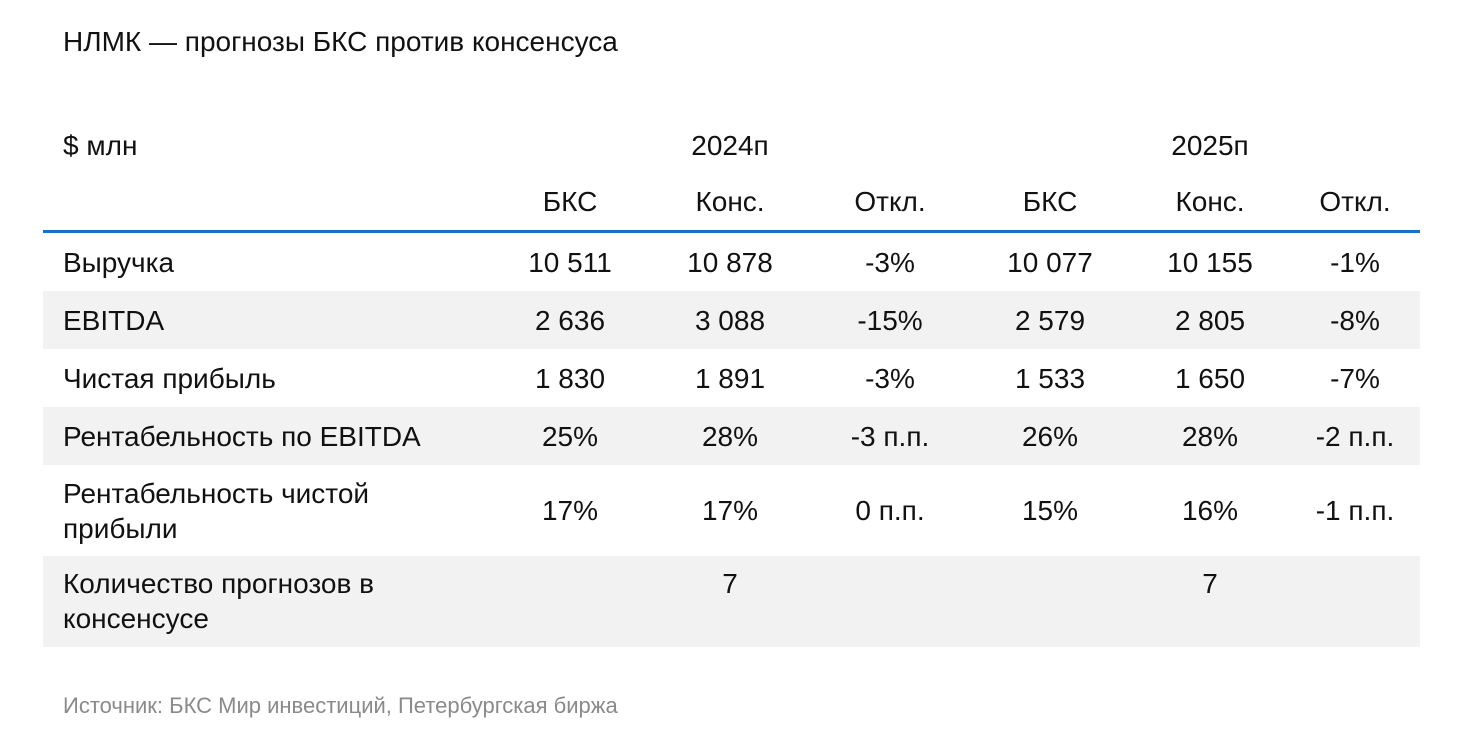 The height and width of the screenshot is (740, 1463). I want to click on cell: 1 891, so click(730, 378).